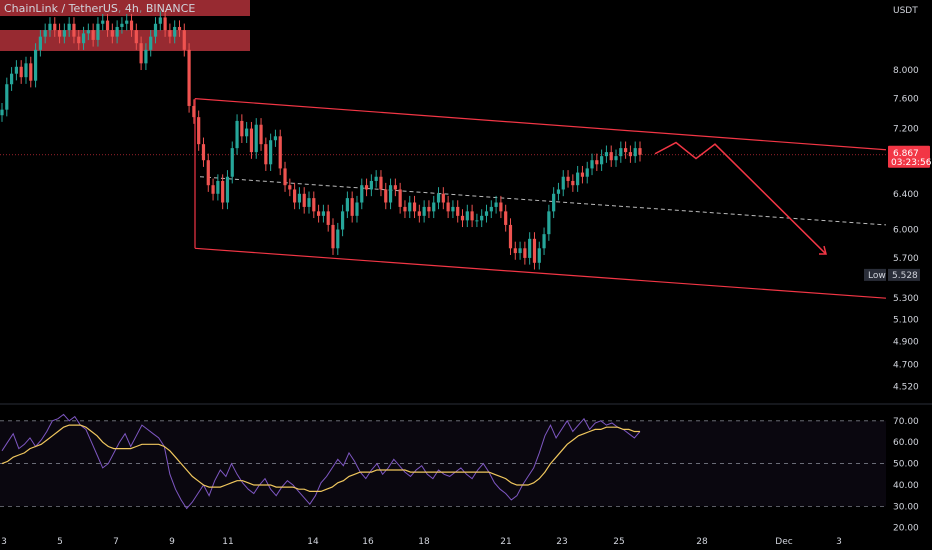 The image size is (932, 550). What do you see at coordinates (906, 71) in the screenshot?
I see `price-tick-label: 8.000` at bounding box center [906, 71].